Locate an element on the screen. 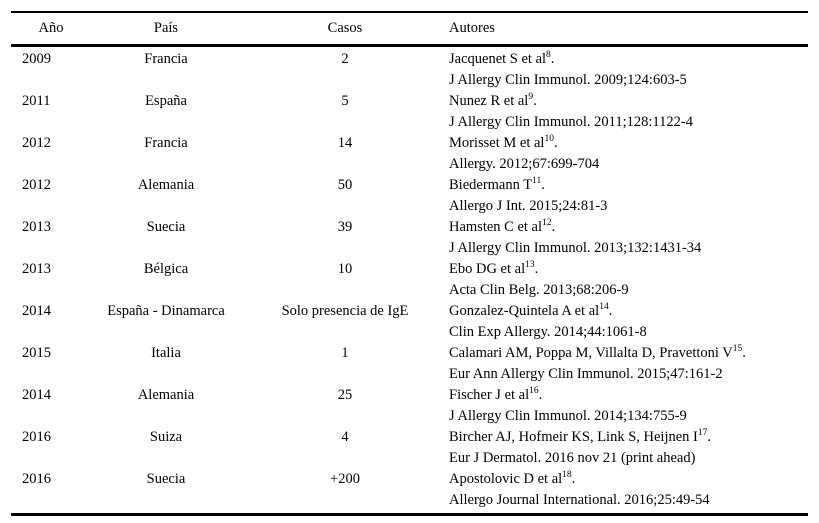 The width and height of the screenshot is (819, 523). year-cell: 2009 is located at coordinates (36, 59).